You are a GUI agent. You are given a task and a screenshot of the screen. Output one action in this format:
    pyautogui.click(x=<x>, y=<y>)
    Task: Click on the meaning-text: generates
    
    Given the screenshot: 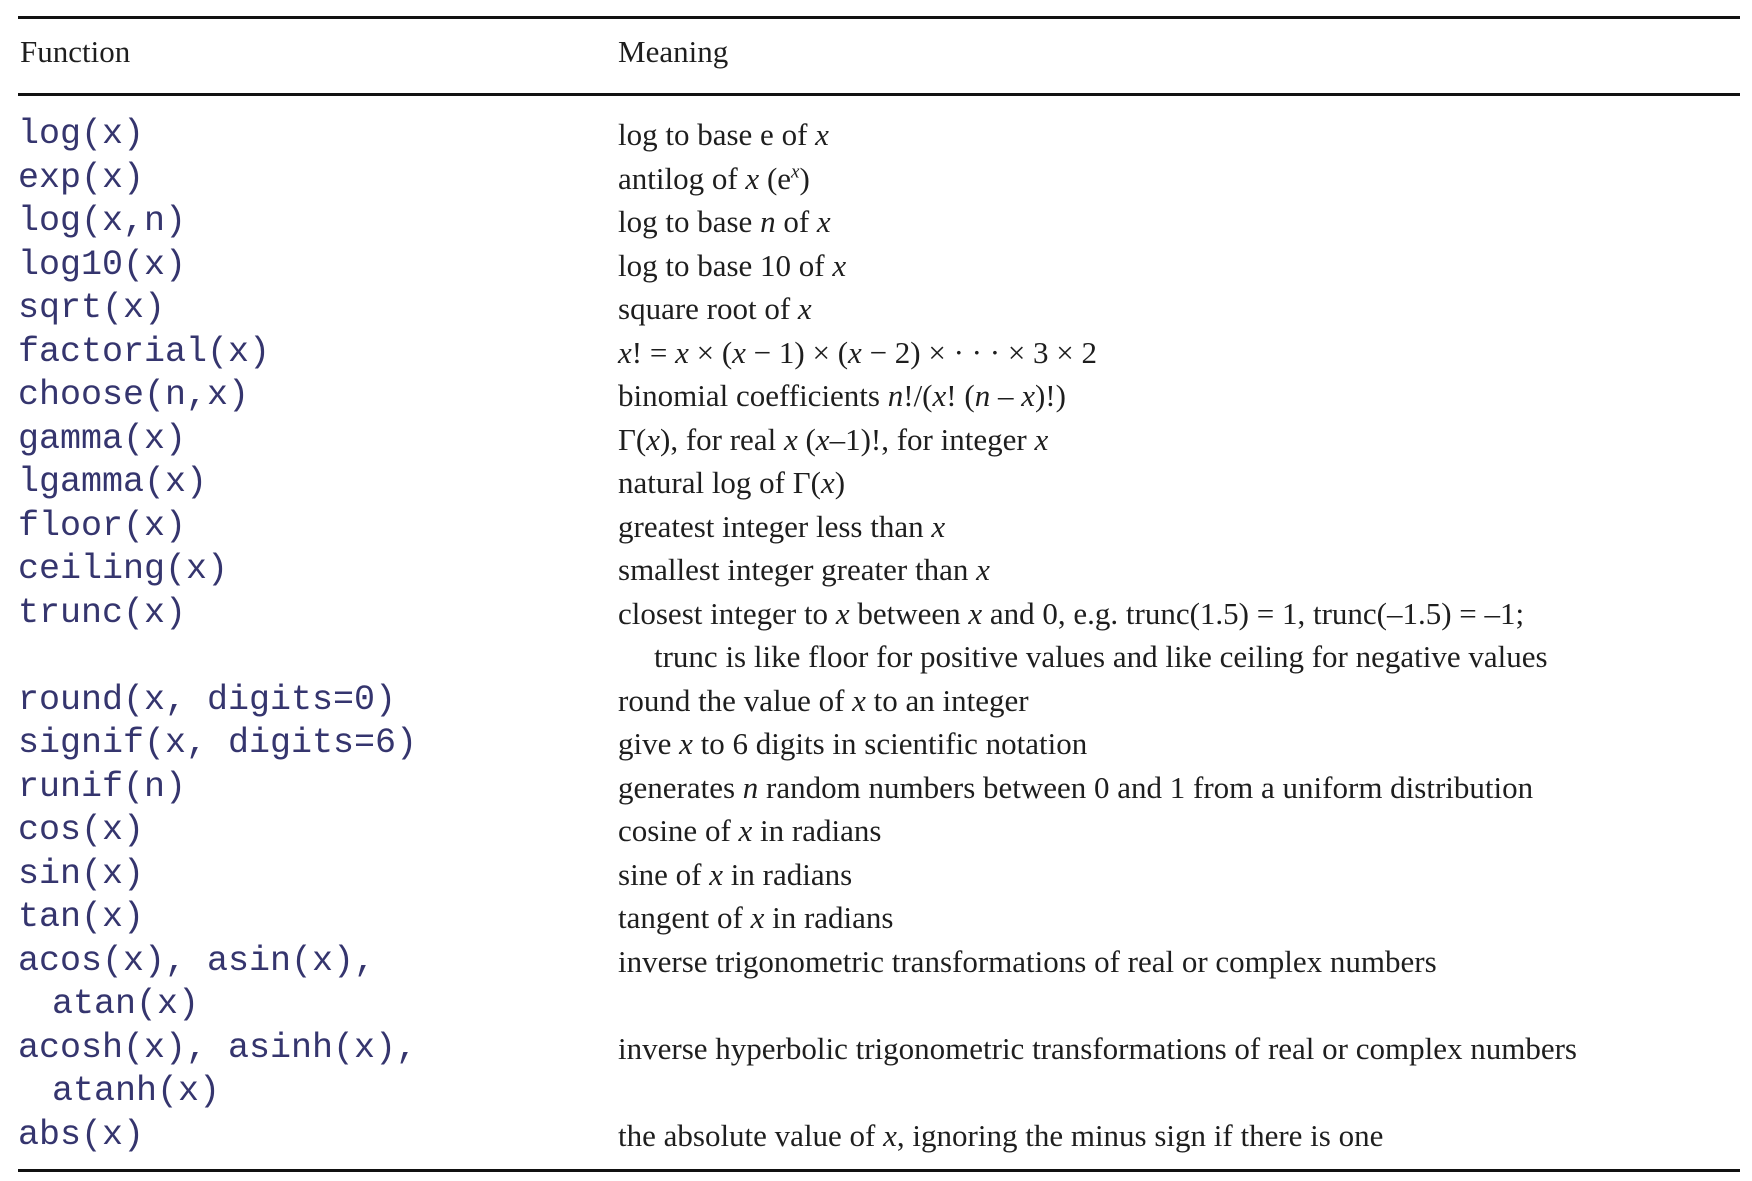 What is the action you would take?
    pyautogui.click(x=680, y=787)
    